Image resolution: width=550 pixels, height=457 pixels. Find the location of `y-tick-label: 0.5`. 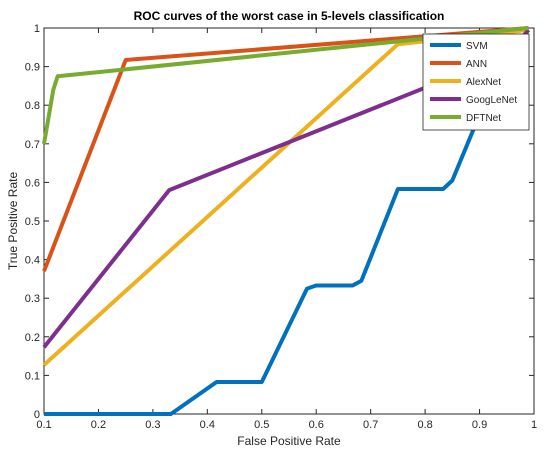

y-tick-label: 0.5 is located at coordinates (32, 222).